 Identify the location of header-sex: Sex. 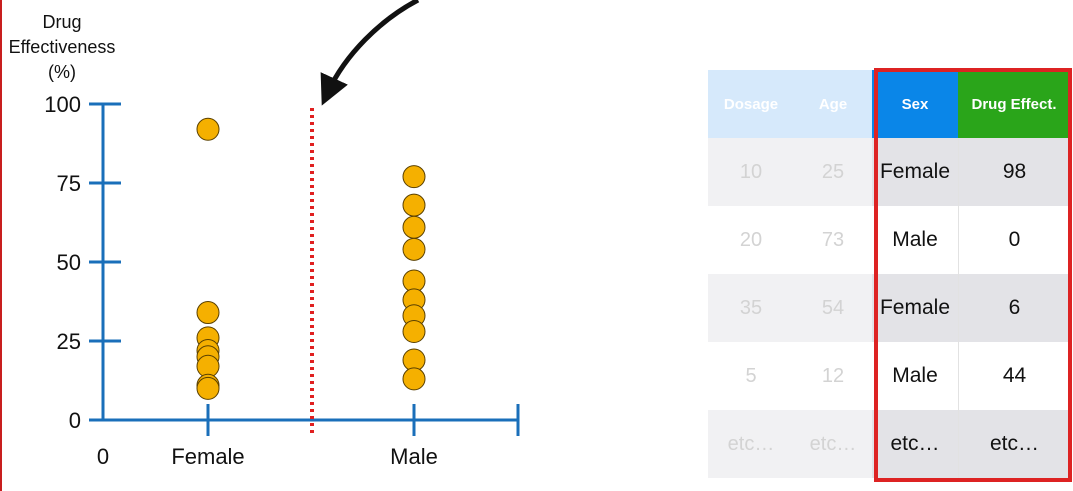
(915, 104).